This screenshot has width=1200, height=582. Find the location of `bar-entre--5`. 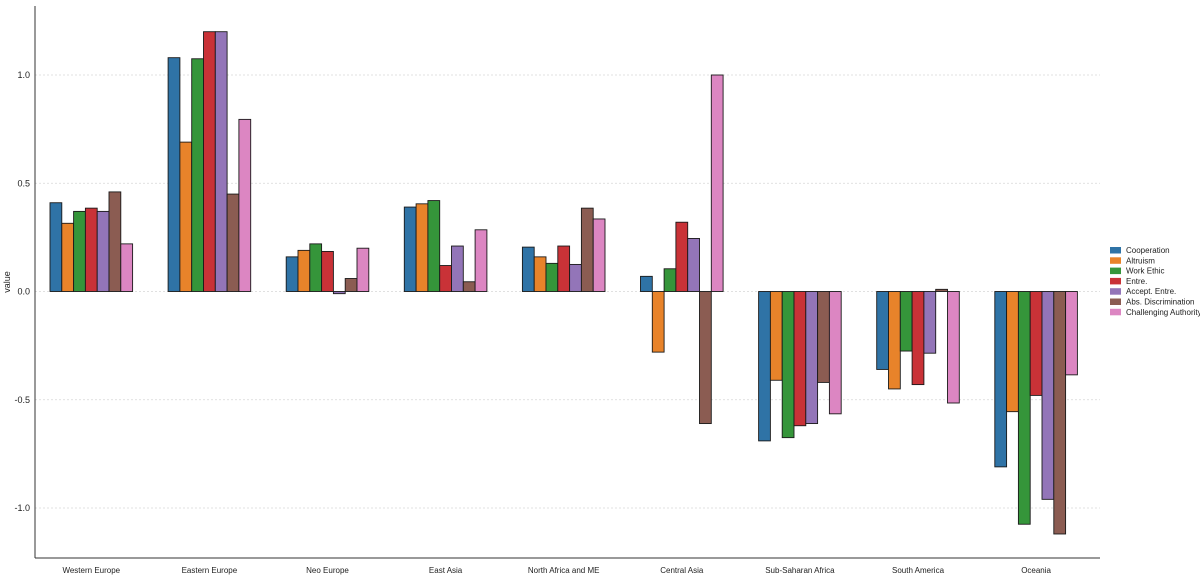

bar-entre--5 is located at coordinates (682, 256).